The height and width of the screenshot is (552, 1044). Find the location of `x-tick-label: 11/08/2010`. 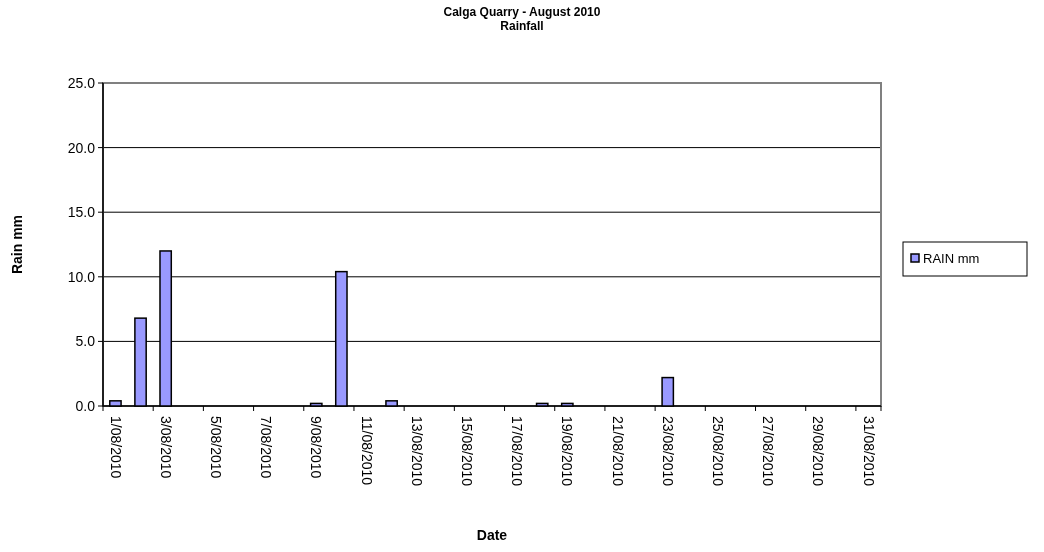

x-tick-label: 11/08/2010 is located at coordinates (366, 451).